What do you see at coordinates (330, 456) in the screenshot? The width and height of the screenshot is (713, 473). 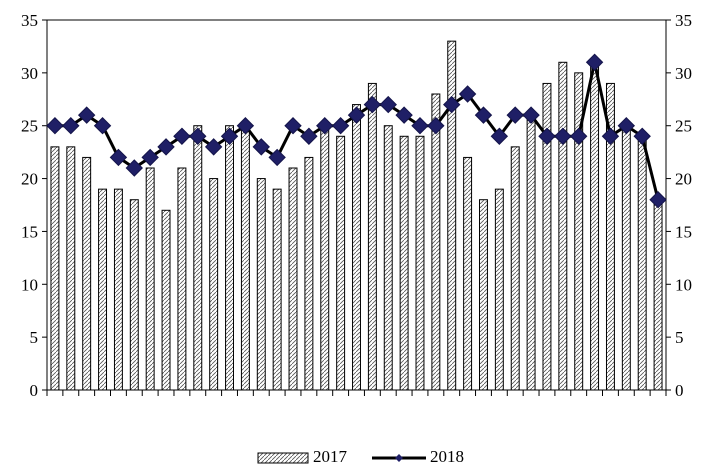 I see `legend-label-2017: 2017` at bounding box center [330, 456].